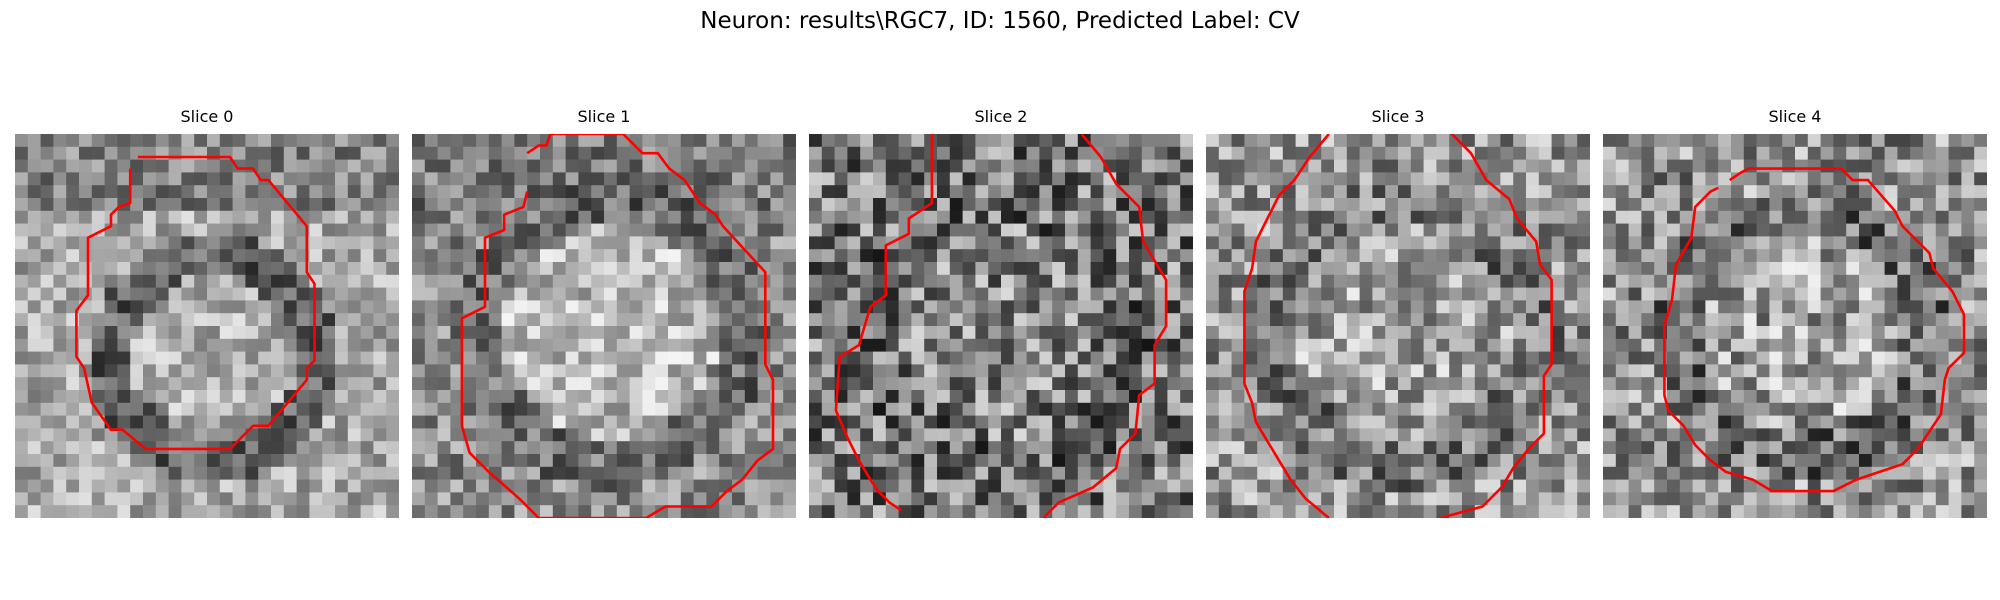 This screenshot has height=600, width=2000. I want to click on slice-title: Slice 0, so click(207, 116).